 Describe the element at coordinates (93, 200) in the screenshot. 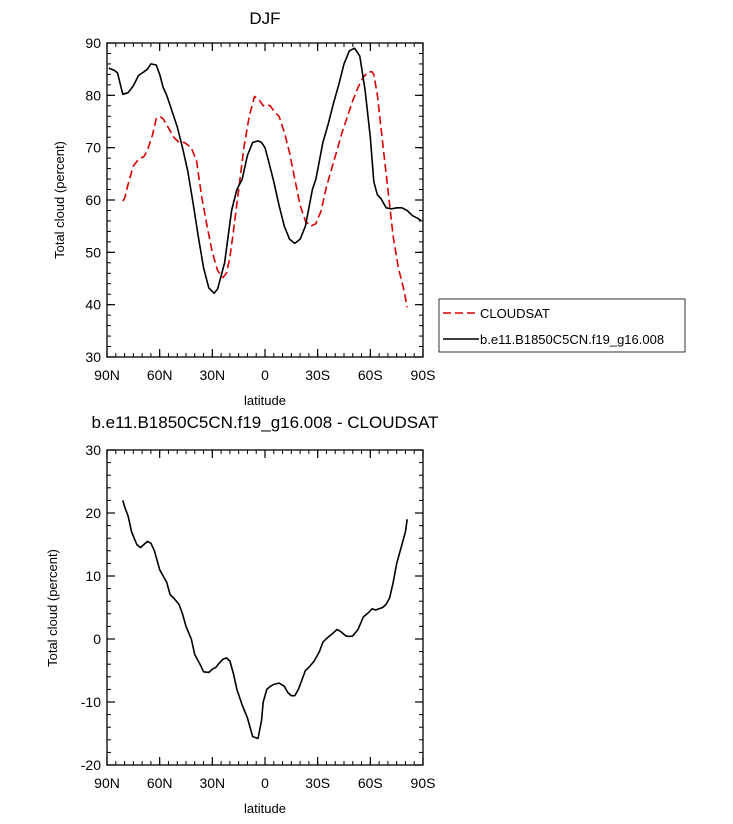

I see `y-tick-label: 60` at that location.